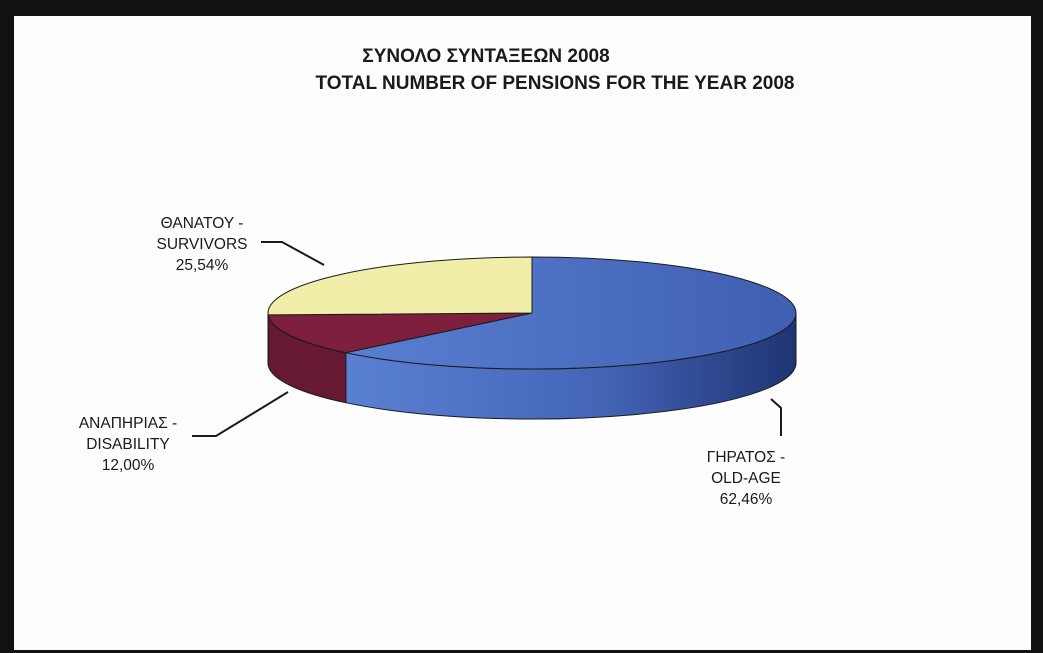 This screenshot has width=1043, height=653. What do you see at coordinates (128, 423) in the screenshot?
I see `slice-label-1: ΑΝΑΠΗΡΙΑΣ -` at bounding box center [128, 423].